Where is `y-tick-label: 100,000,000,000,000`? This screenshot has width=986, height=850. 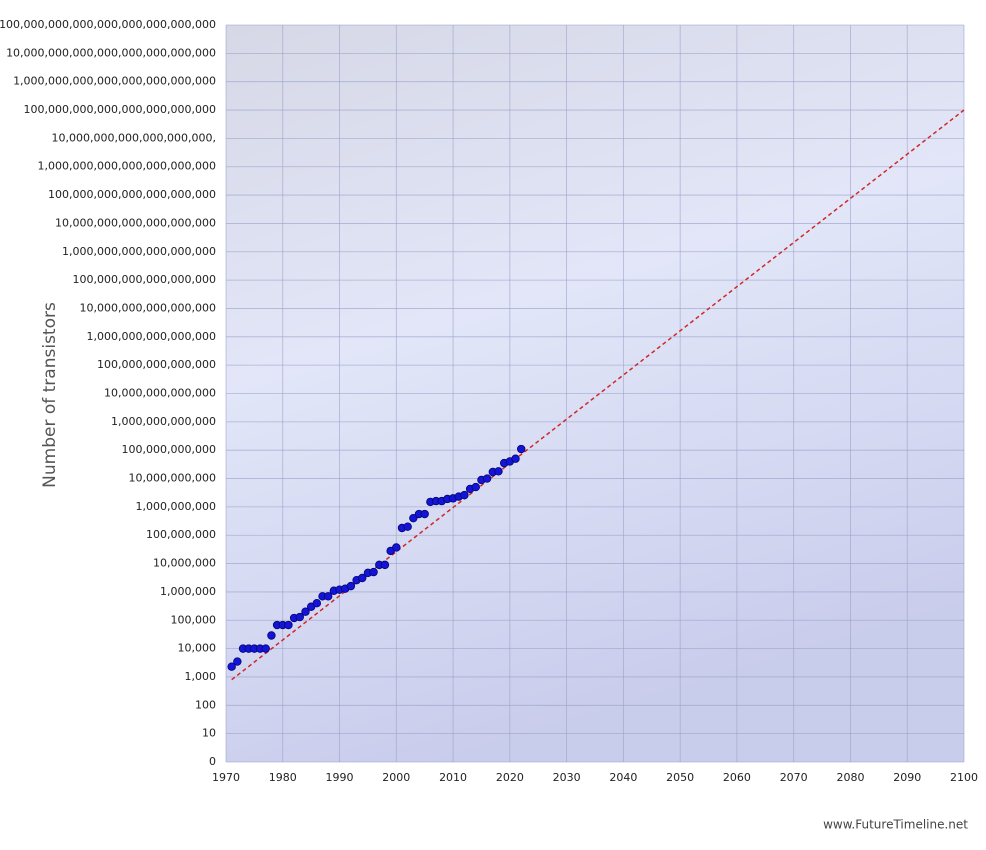 y-tick-label: 100,000,000,000,000 is located at coordinates (156, 364).